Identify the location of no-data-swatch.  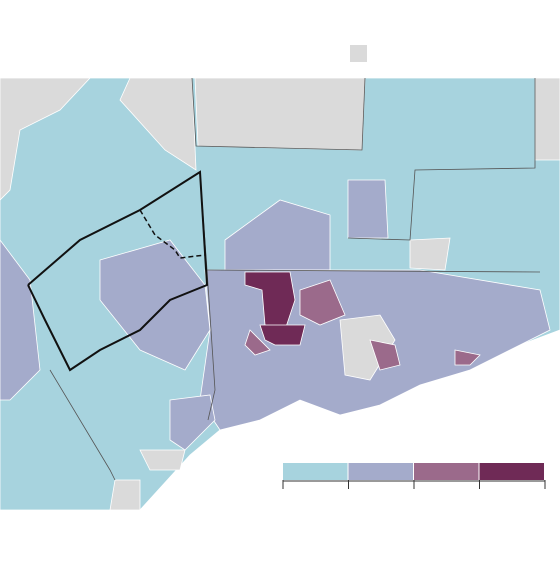
(358, 53).